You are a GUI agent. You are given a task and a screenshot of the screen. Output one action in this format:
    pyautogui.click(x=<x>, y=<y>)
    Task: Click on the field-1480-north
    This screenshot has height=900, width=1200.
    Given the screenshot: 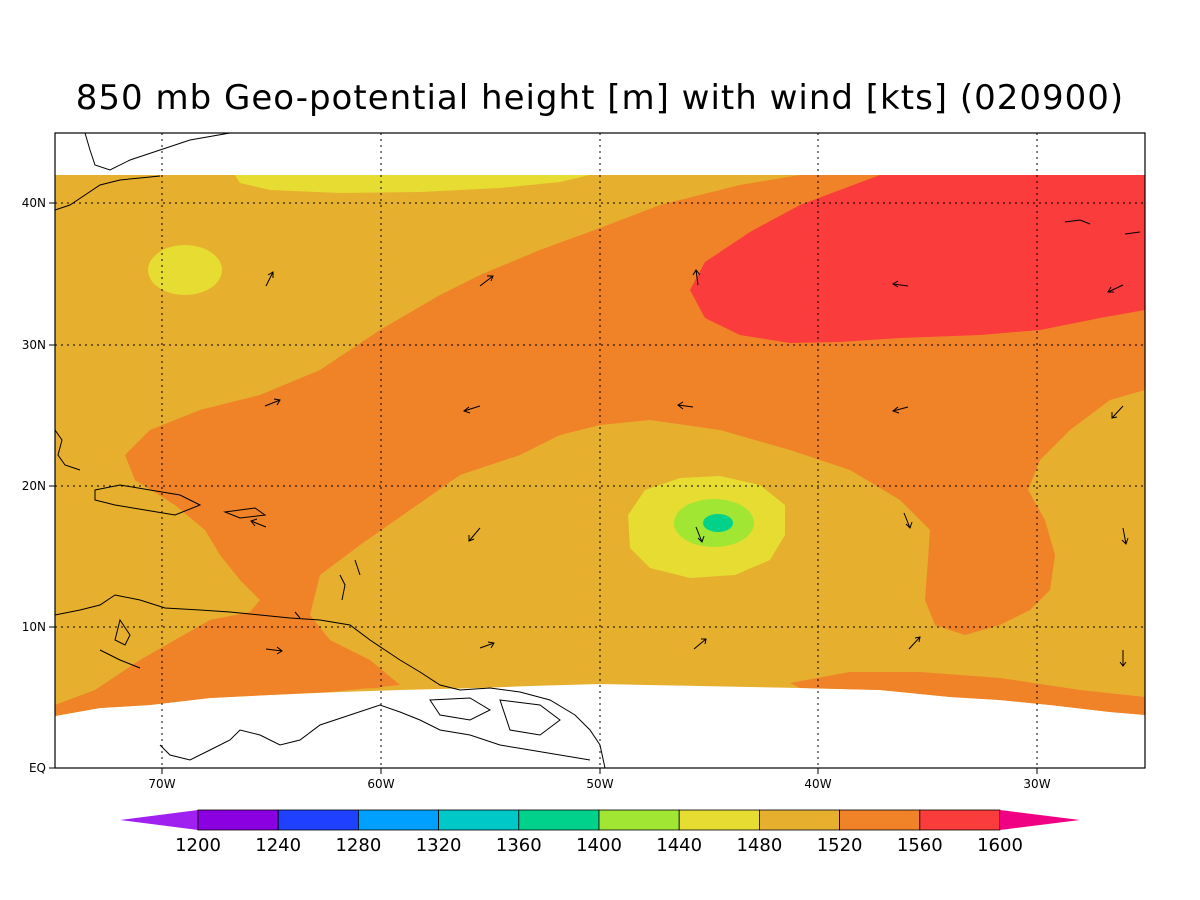 What is the action you would take?
    pyautogui.click(x=412, y=184)
    